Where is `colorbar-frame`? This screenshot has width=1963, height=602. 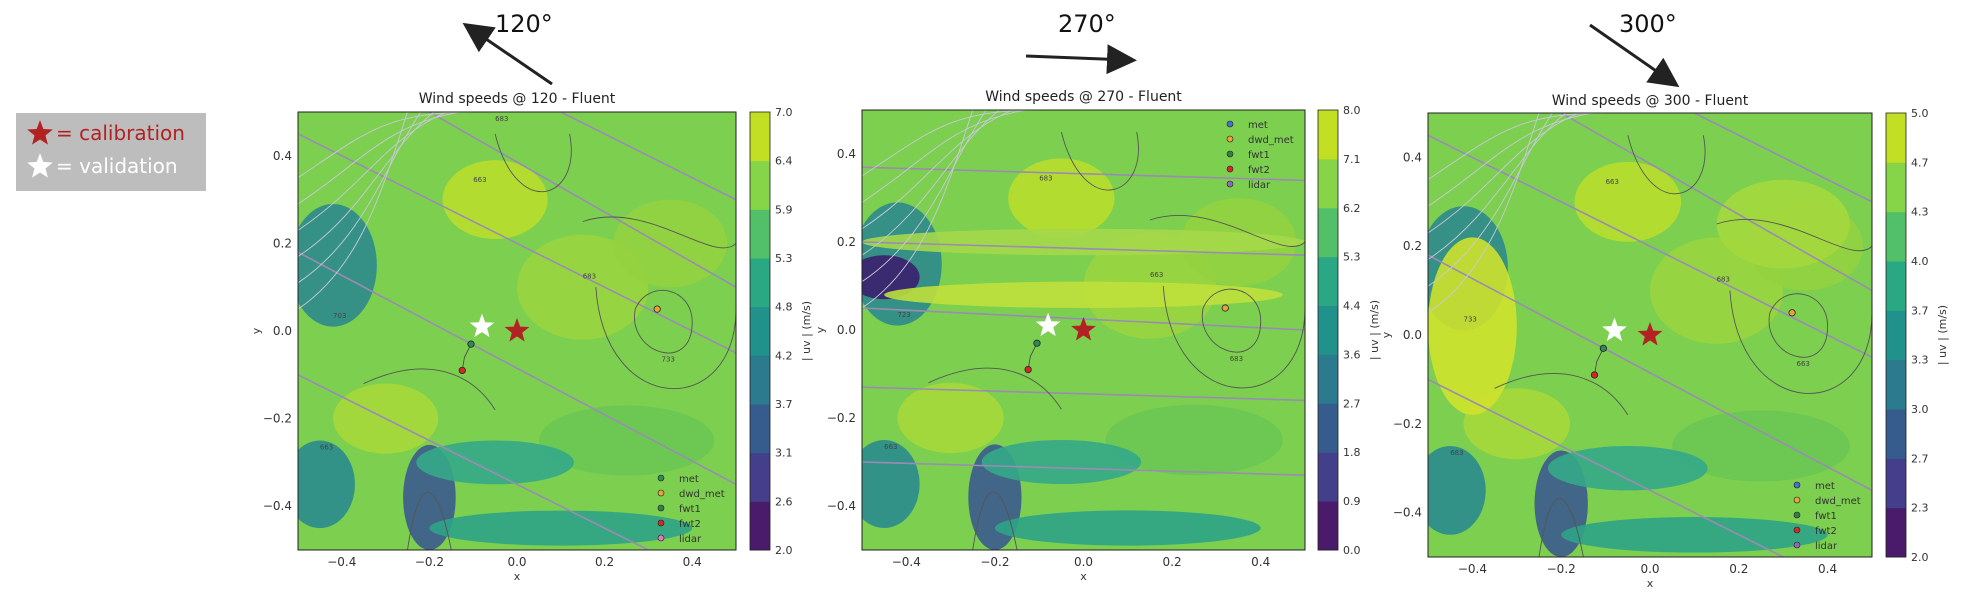
colorbar-frame is located at coordinates (1328, 330).